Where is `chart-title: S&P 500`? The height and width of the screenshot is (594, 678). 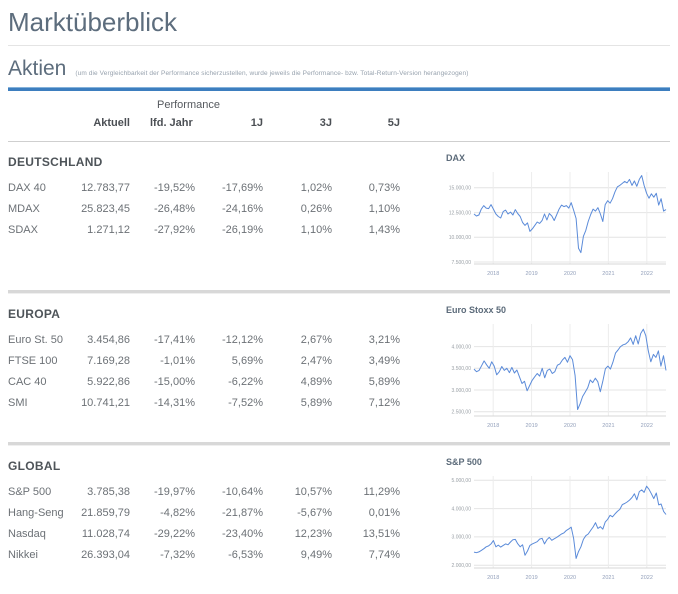 chart-title: S&P 500 is located at coordinates (464, 461).